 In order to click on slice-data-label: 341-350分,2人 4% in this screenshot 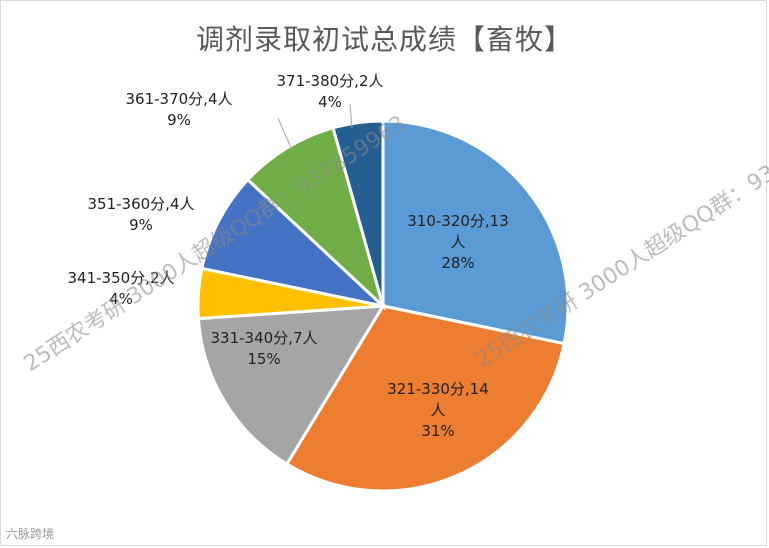, I will do `click(121, 288)`.